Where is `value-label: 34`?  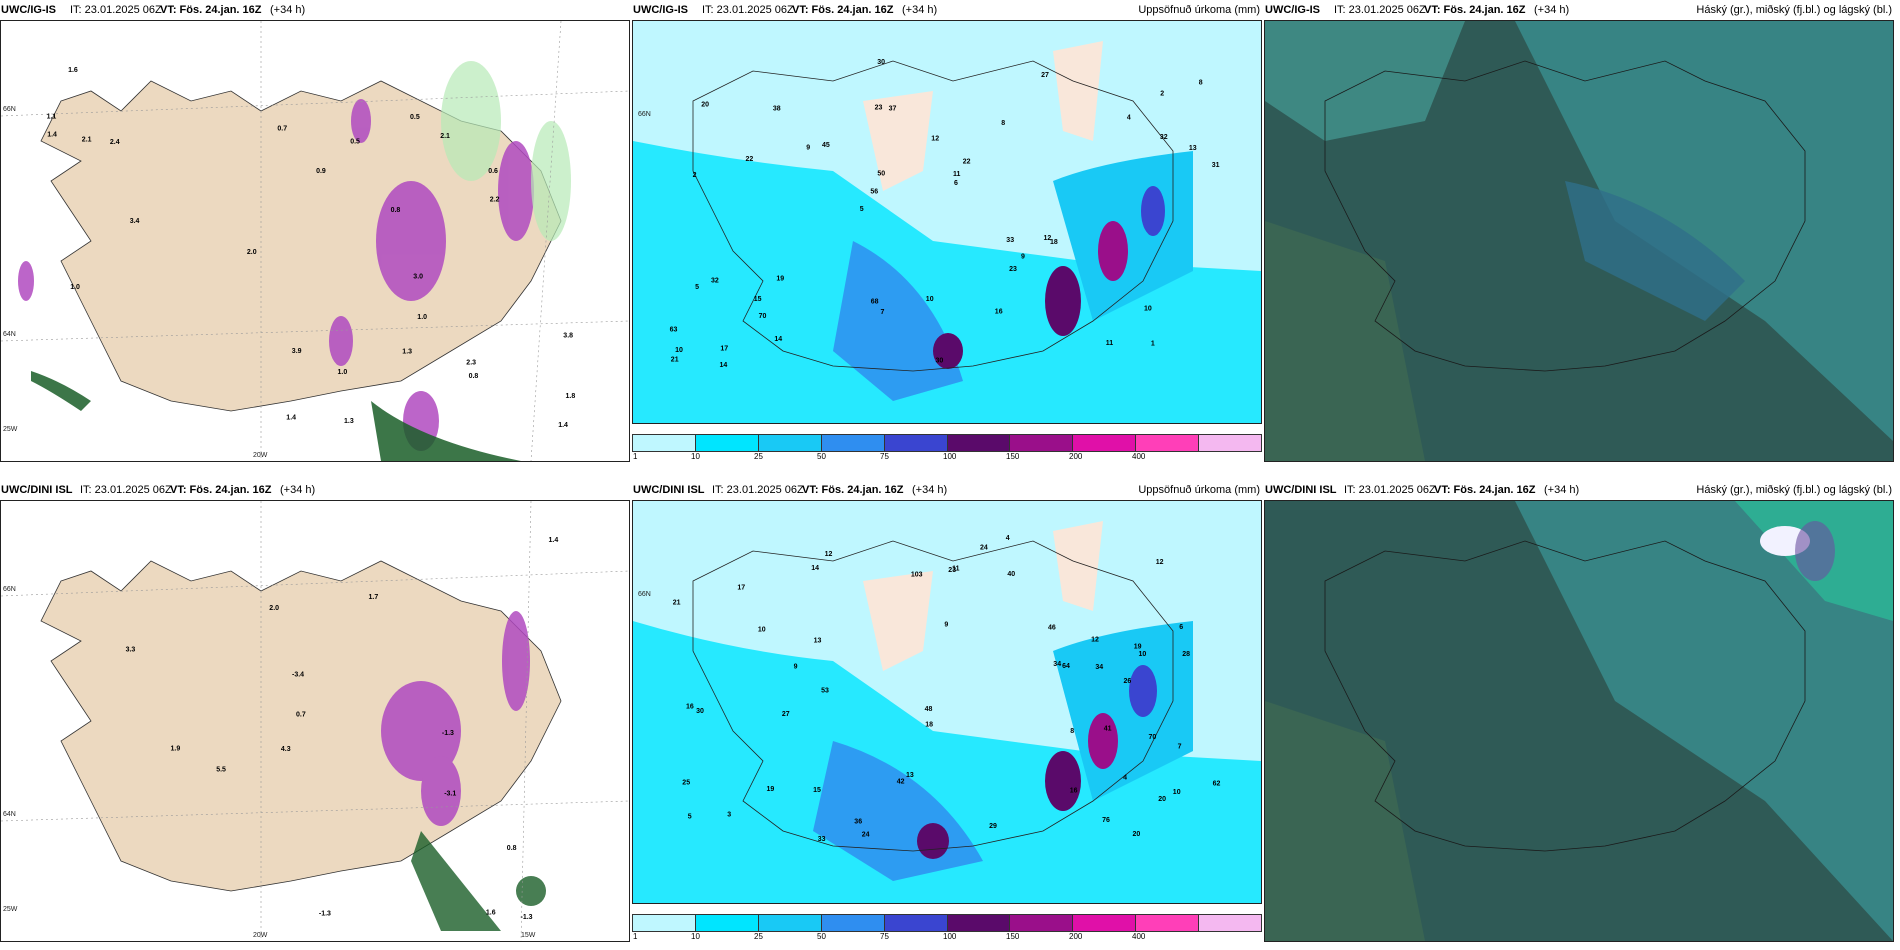 value-label: 34 is located at coordinates (1099, 667).